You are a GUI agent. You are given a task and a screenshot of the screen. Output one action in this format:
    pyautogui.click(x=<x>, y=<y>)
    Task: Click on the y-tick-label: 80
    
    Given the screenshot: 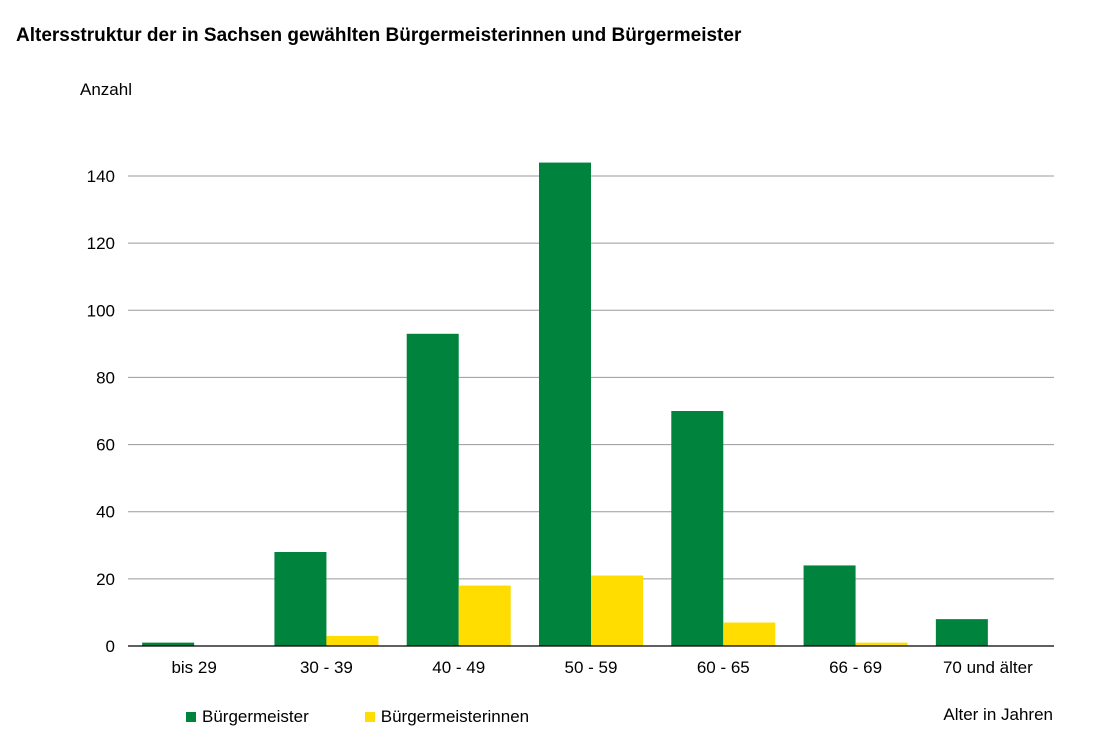 What is the action you would take?
    pyautogui.click(x=105, y=377)
    